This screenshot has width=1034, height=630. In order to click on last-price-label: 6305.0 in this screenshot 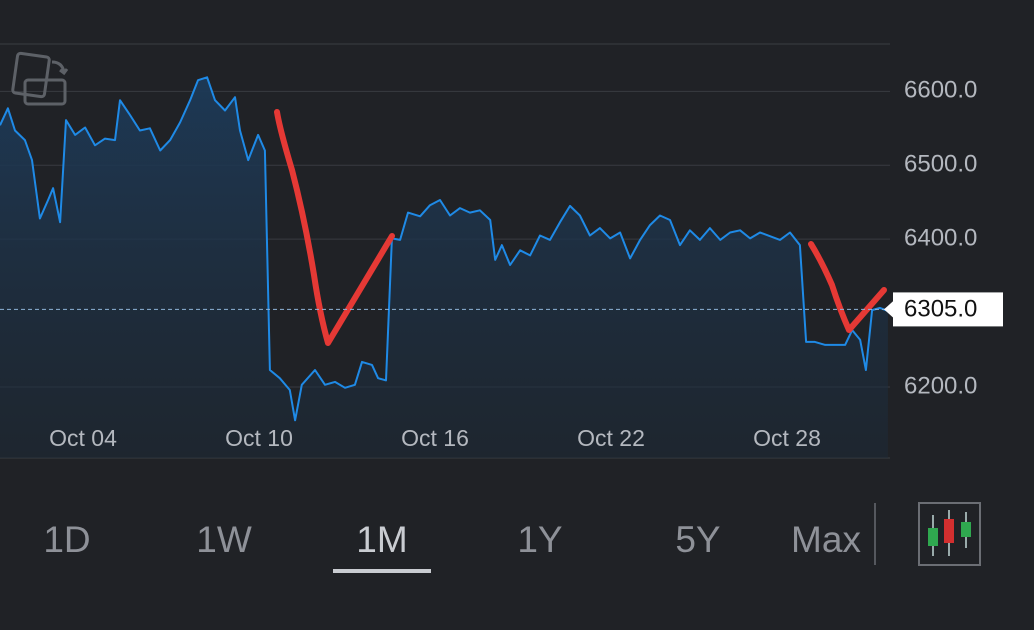, I will do `click(940, 309)`.